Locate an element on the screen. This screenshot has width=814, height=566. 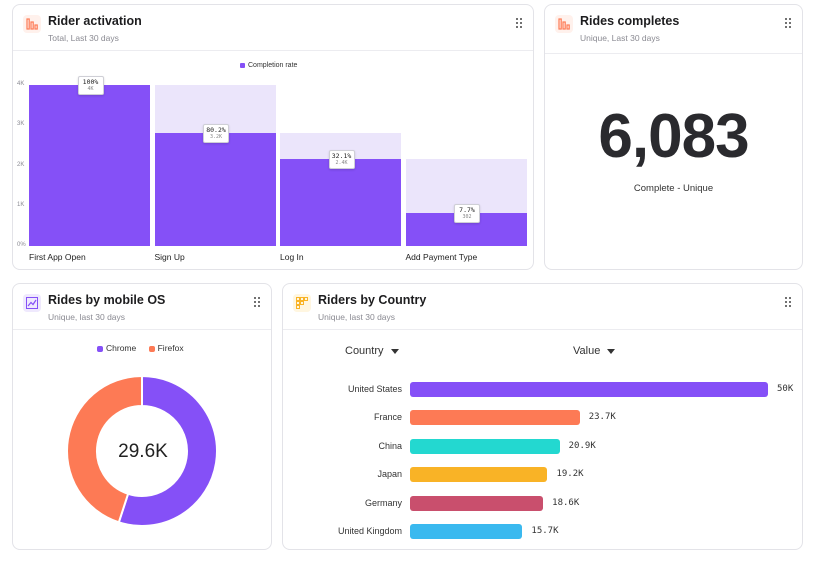
legend-label: Completion rate is located at coordinates (273, 65).